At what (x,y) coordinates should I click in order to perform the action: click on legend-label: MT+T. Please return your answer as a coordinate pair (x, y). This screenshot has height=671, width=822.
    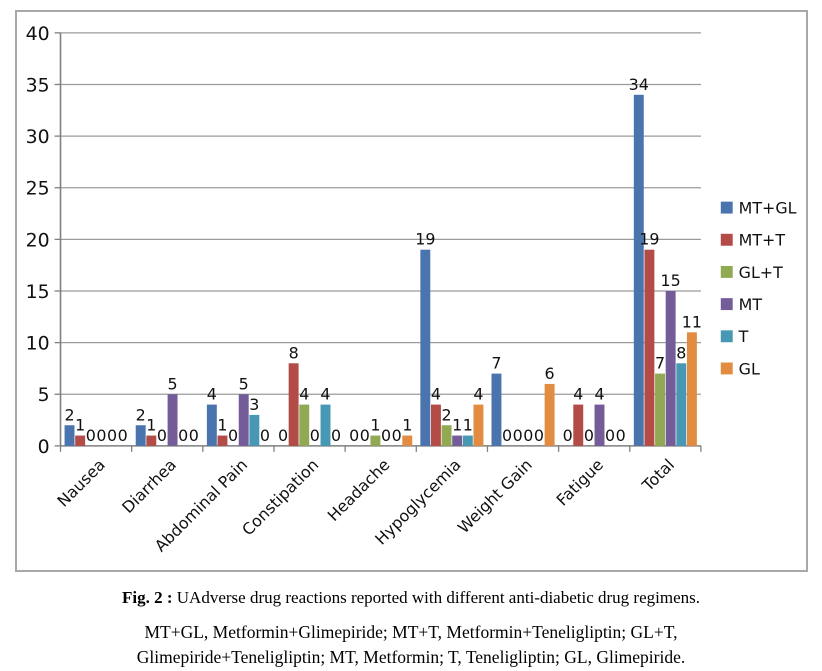
    Looking at the image, I should click on (762, 240).